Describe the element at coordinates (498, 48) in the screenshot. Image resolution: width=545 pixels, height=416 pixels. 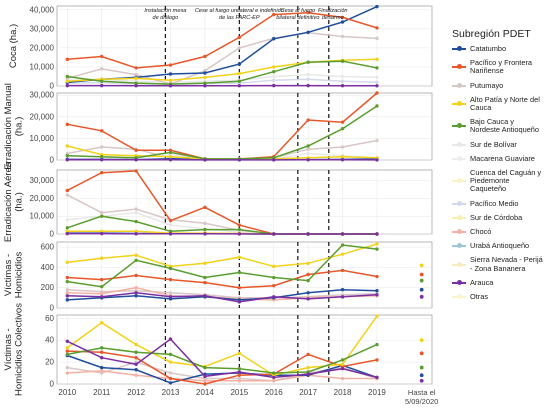
I see `legend-item: Catatumbo` at that location.